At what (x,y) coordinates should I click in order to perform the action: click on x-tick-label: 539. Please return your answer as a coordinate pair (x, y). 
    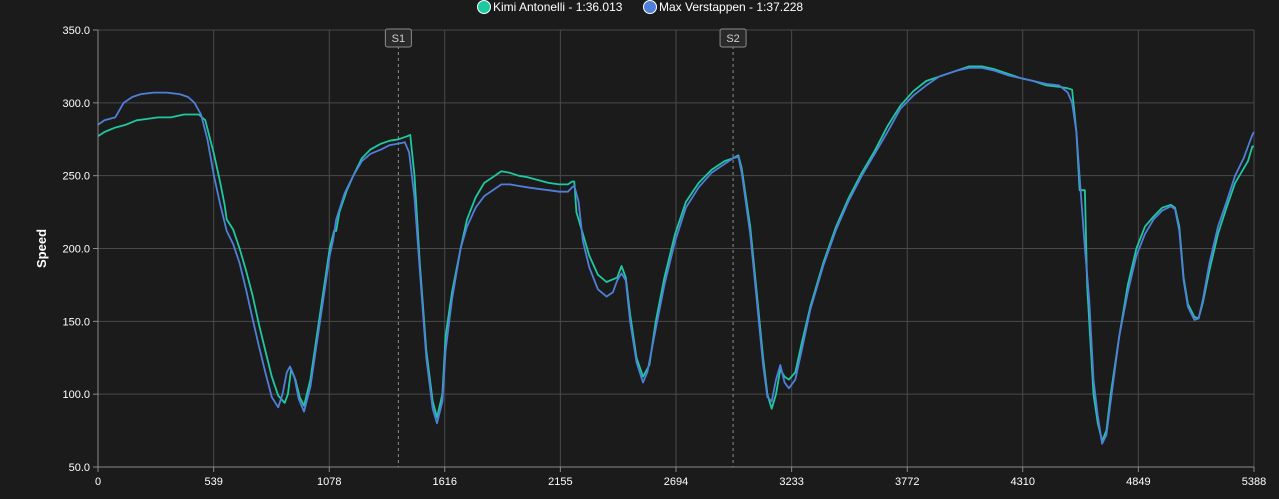
    Looking at the image, I should click on (213, 482).